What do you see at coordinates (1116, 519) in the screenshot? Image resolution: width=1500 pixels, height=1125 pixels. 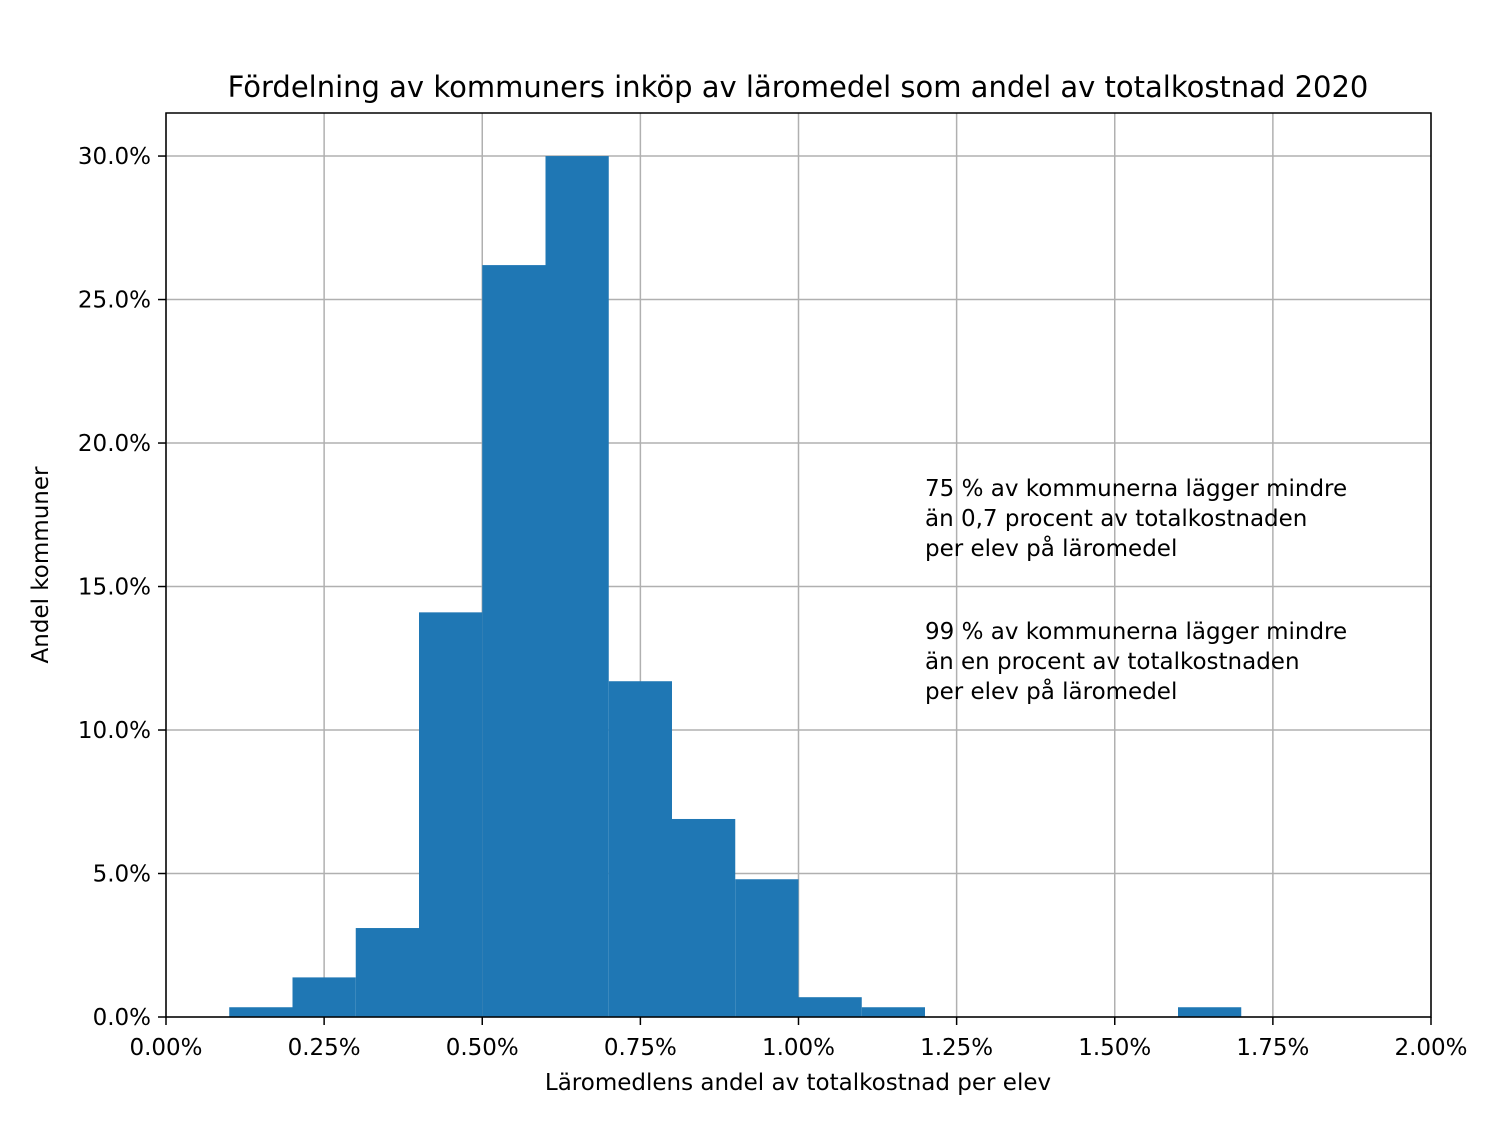 I see `annotation-line: än 0,7 procent av totalkostnaden` at bounding box center [1116, 519].